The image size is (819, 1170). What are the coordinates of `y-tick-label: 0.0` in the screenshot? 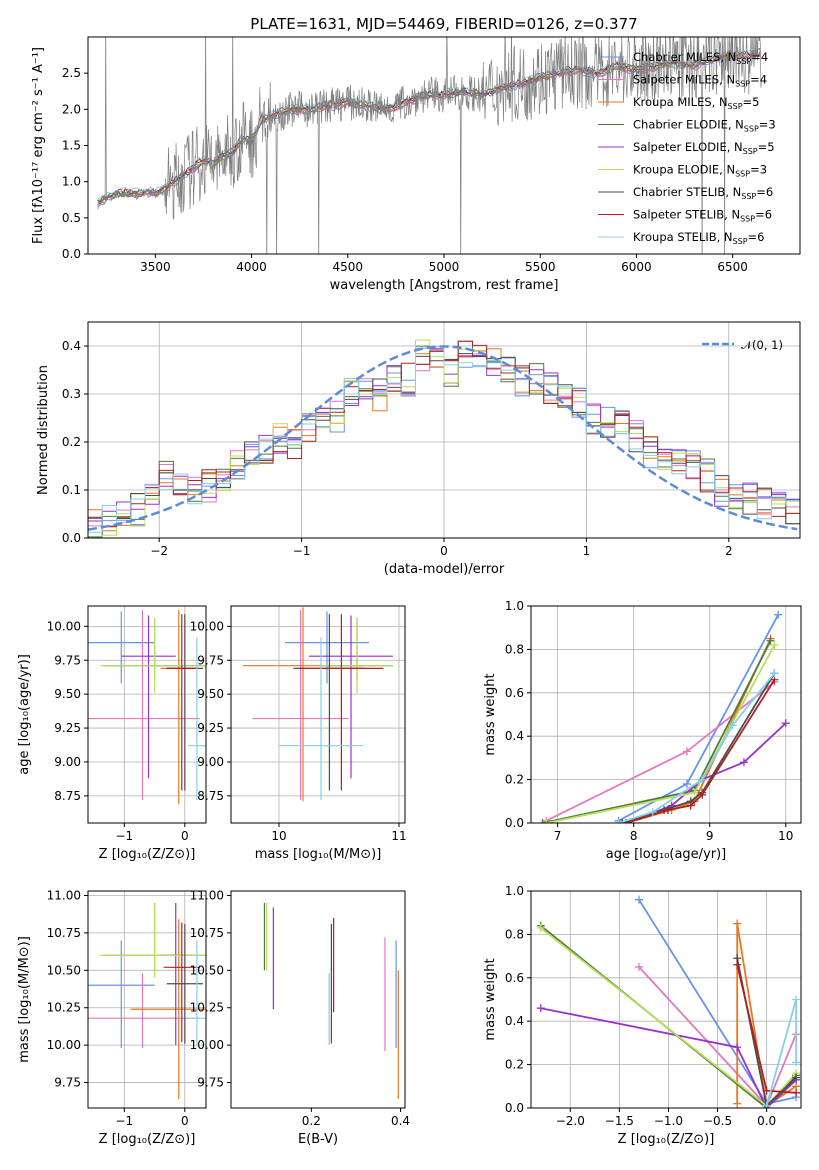 It's located at (514, 1108).